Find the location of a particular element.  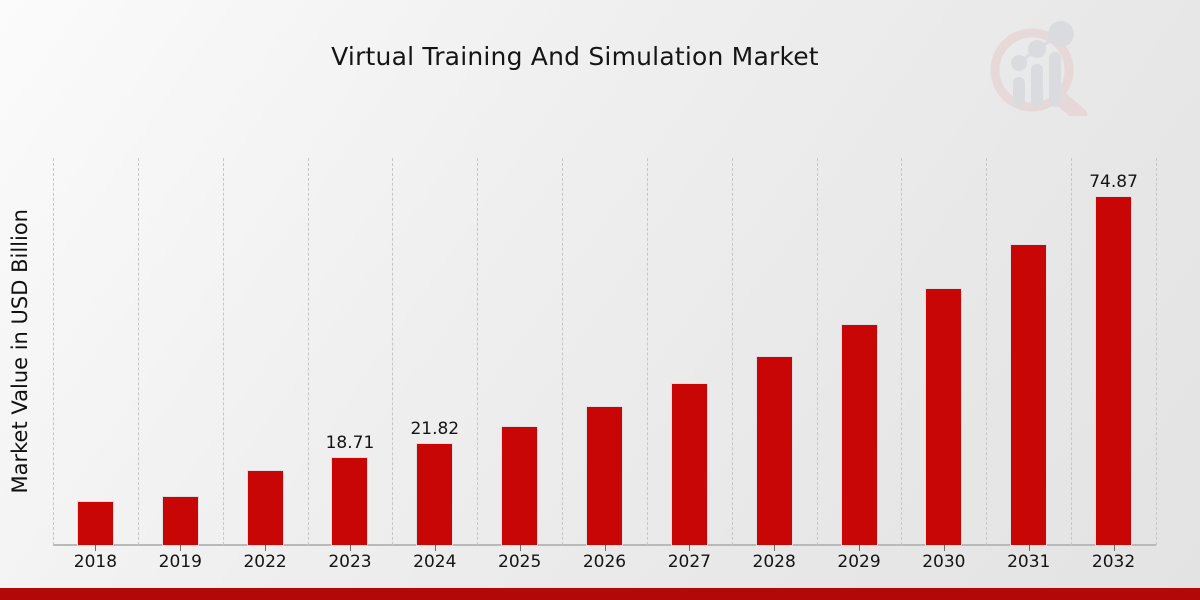

bar-2019 is located at coordinates (180, 521).